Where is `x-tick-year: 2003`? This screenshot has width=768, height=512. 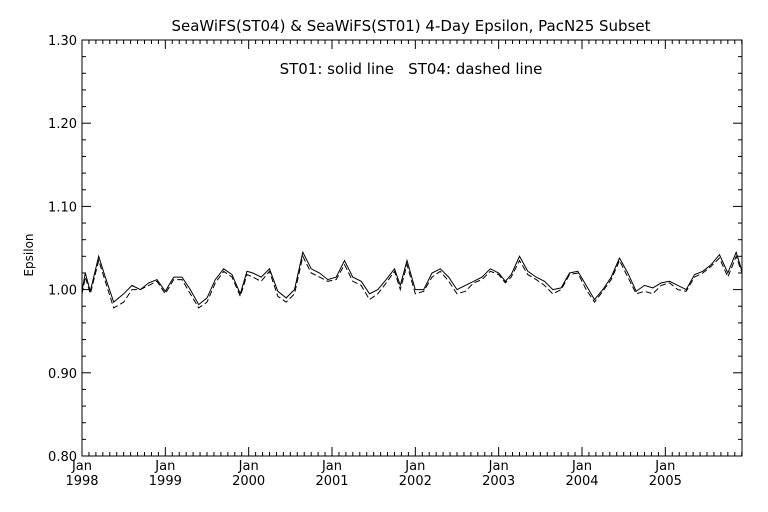
x-tick-year: 2003 is located at coordinates (498, 481).